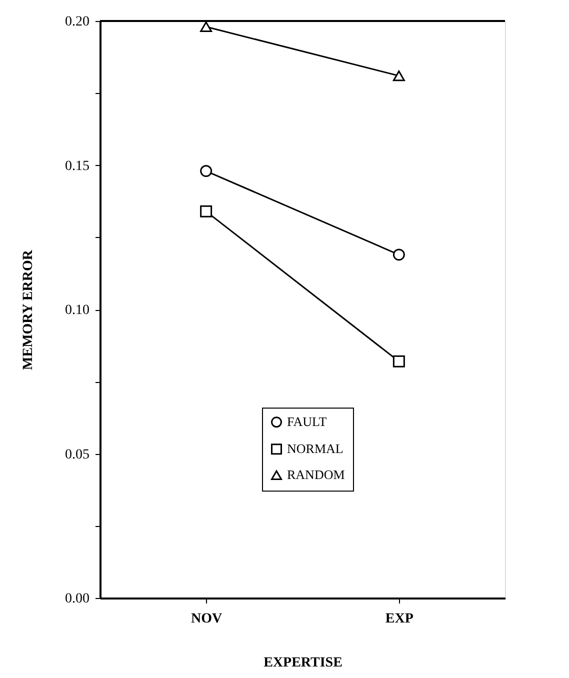 This screenshot has height=678, width=569. I want to click on x-axis-title: EXPERTISE, so click(303, 663).